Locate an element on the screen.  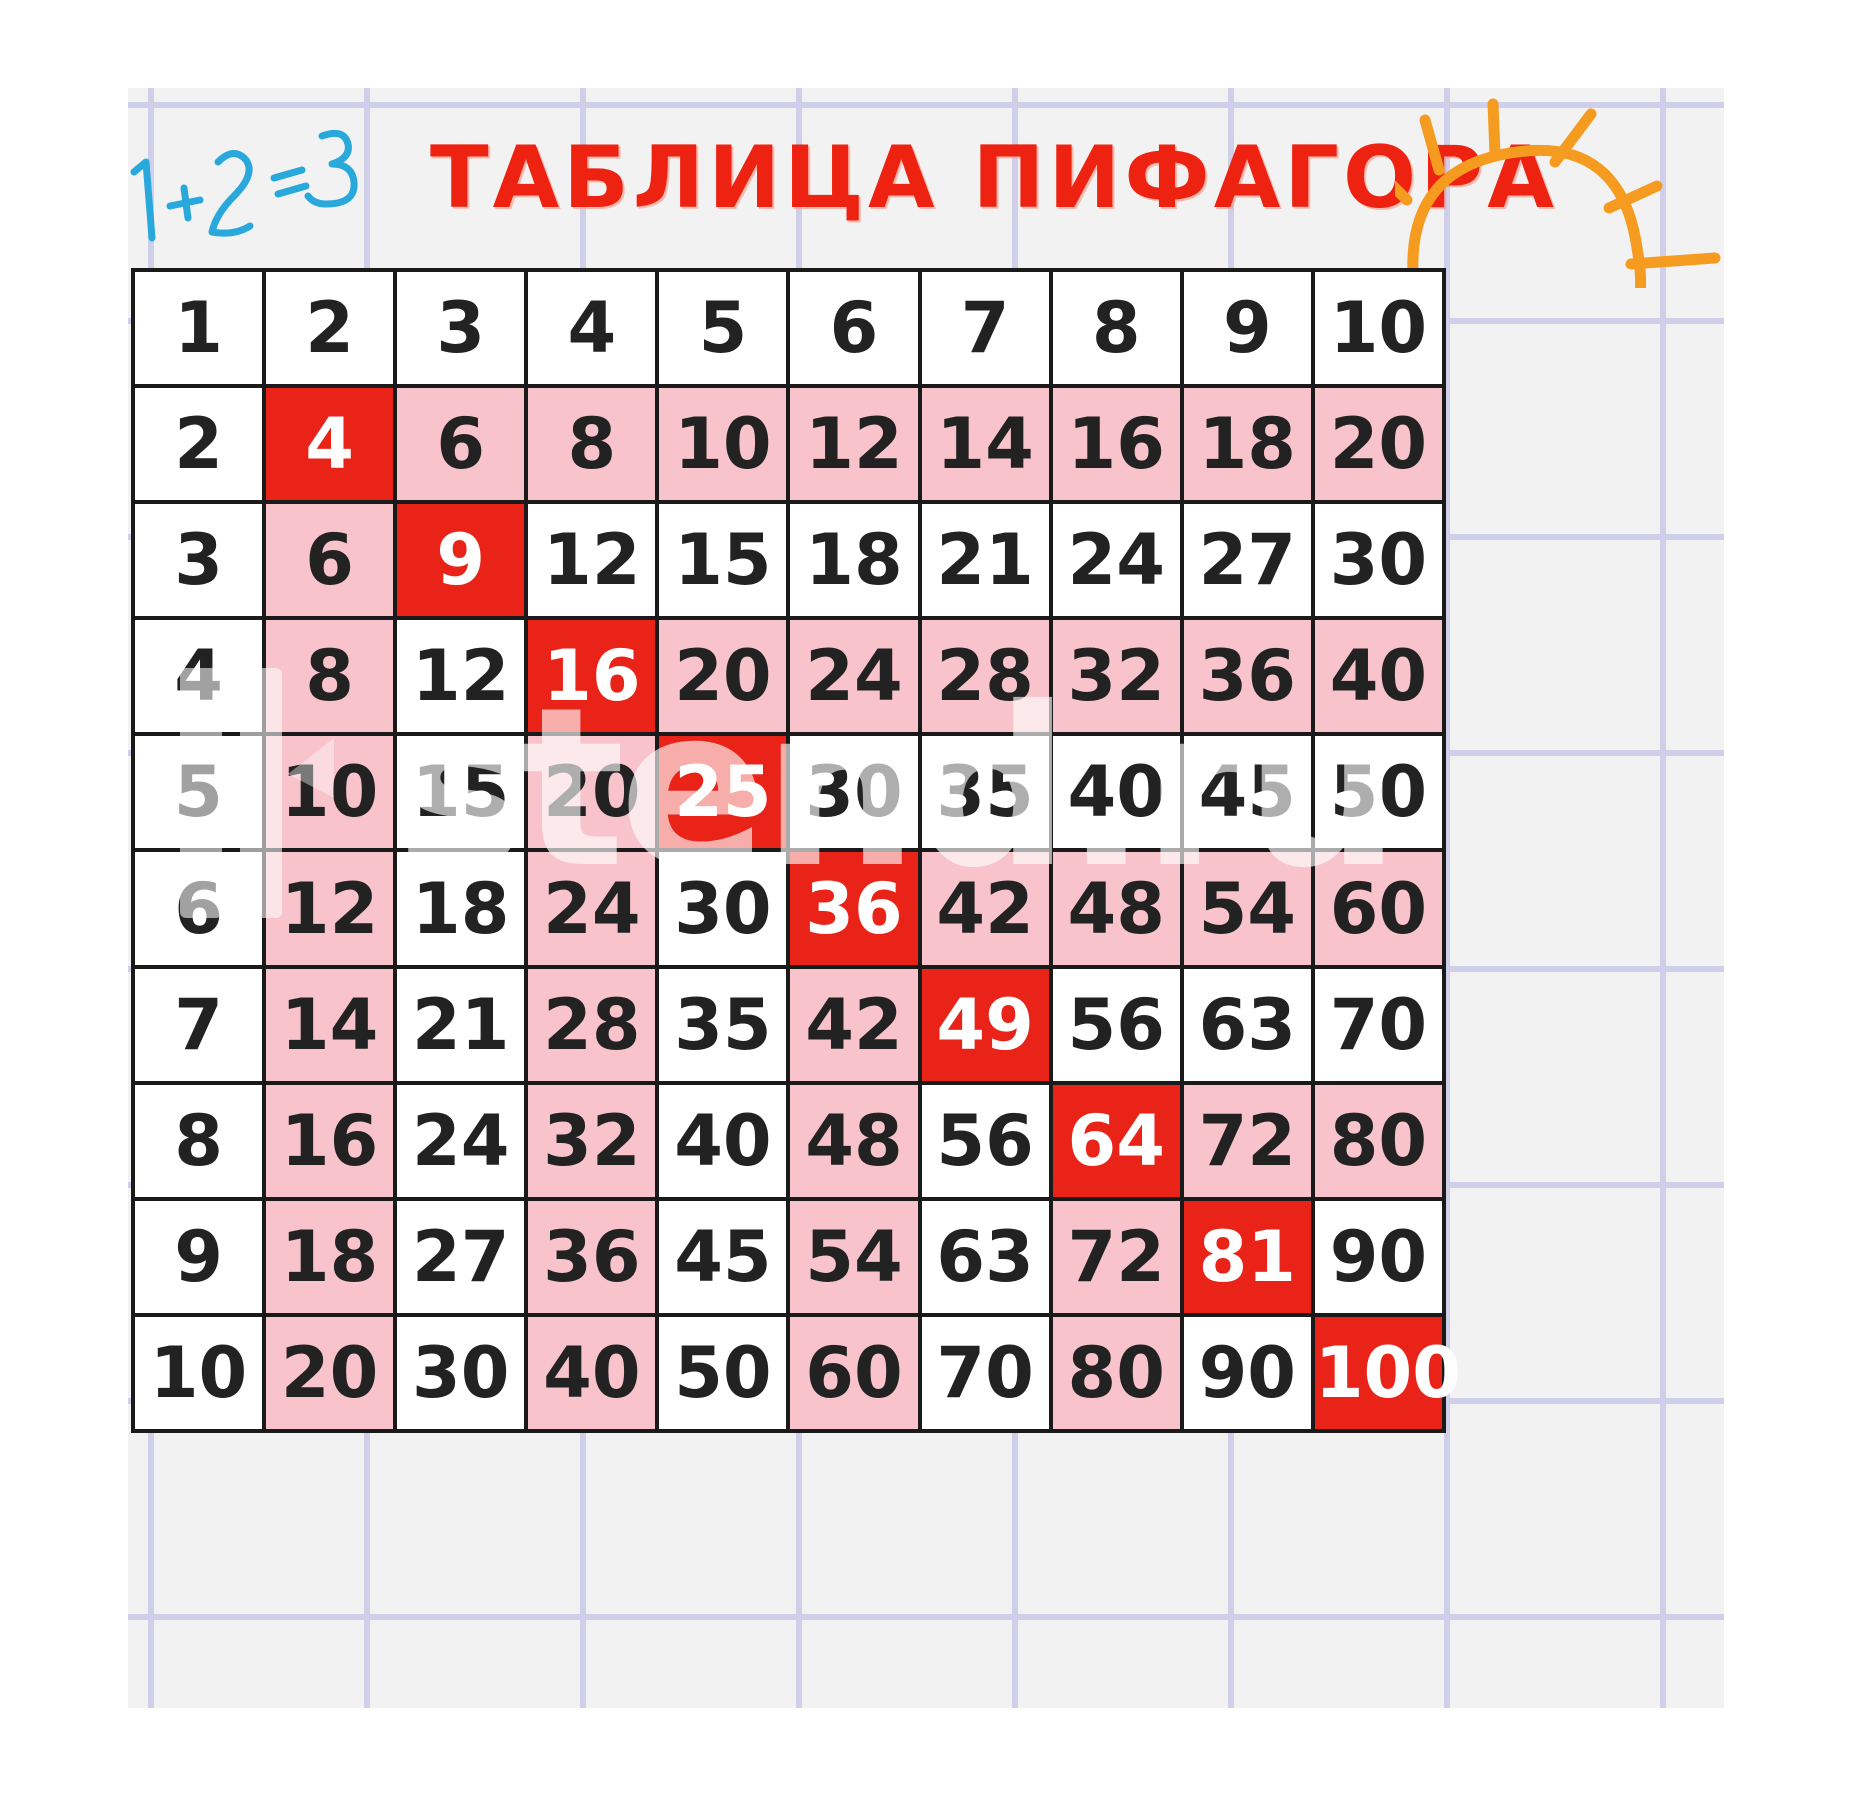
table-cell: 56 is located at coordinates (1116, 1024).